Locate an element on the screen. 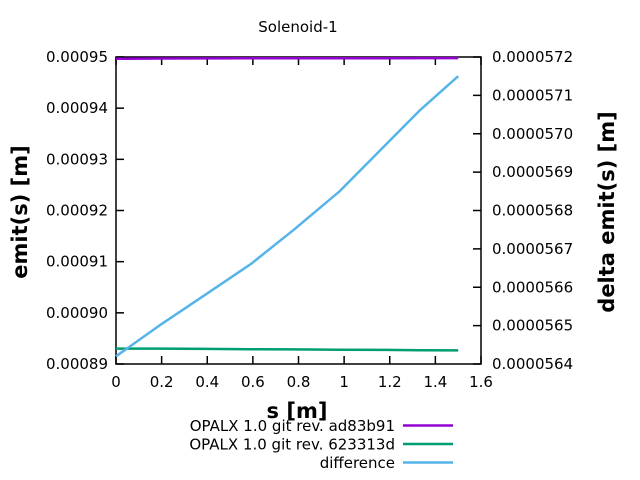 This screenshot has width=640, height=480. y2-tick-label: 0.0000571 is located at coordinates (532, 95).